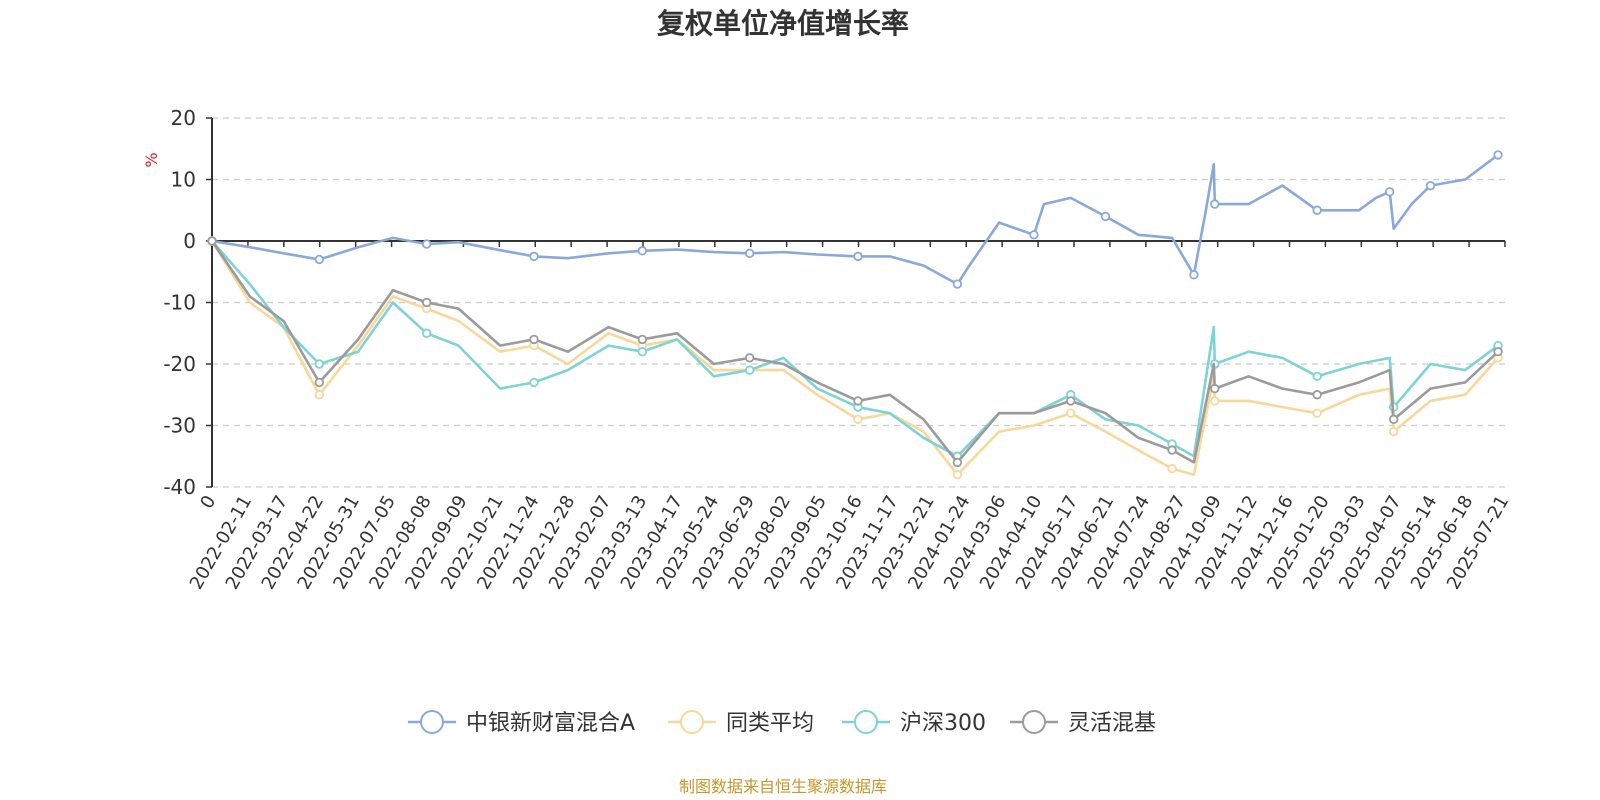 The height and width of the screenshot is (800, 1600). Describe the element at coordinates (151, 159) in the screenshot. I see `y-axis-unit-label: %` at that location.